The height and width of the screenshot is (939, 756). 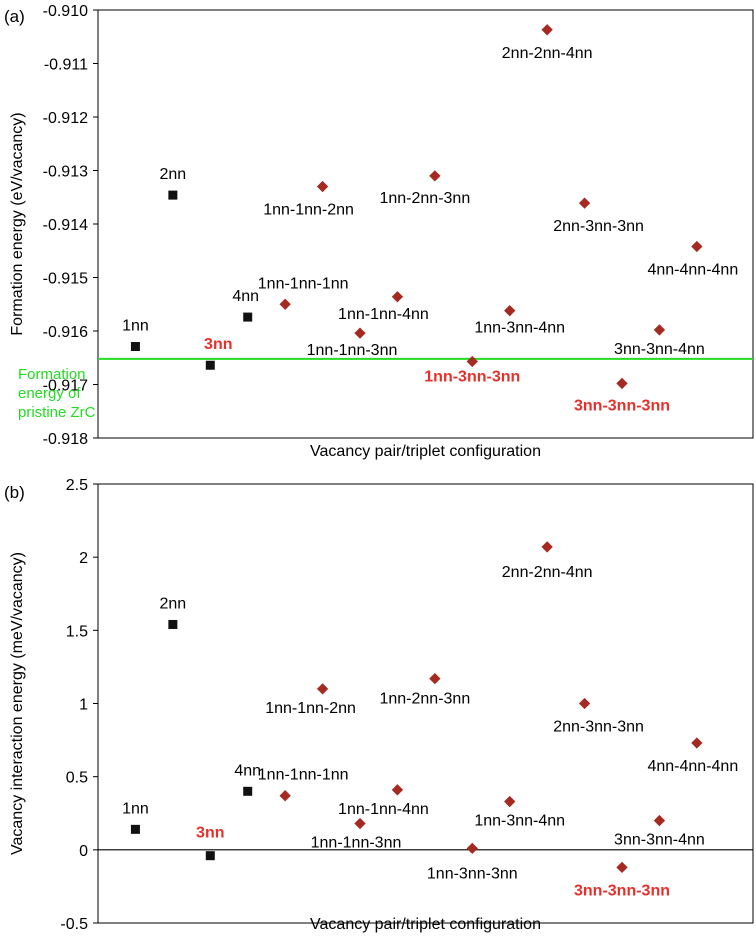 I want to click on y-tick-label: -0.911, so click(x=66, y=65).